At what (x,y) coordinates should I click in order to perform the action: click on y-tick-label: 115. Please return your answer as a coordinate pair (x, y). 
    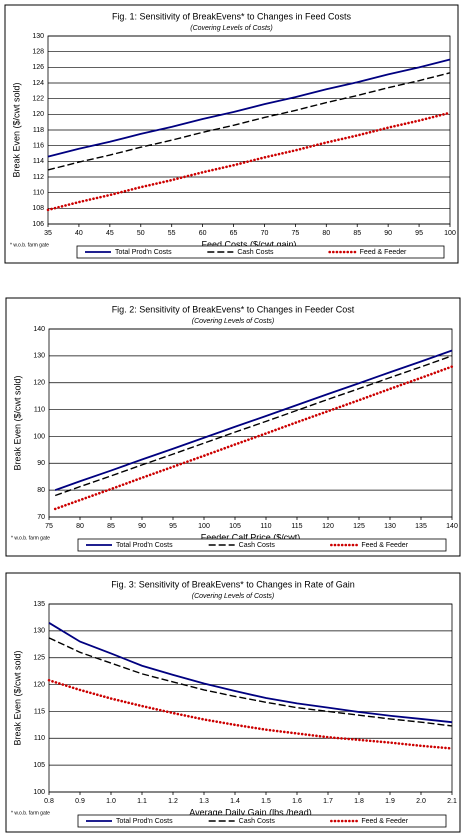
    Looking at the image, I should click on (39, 711).